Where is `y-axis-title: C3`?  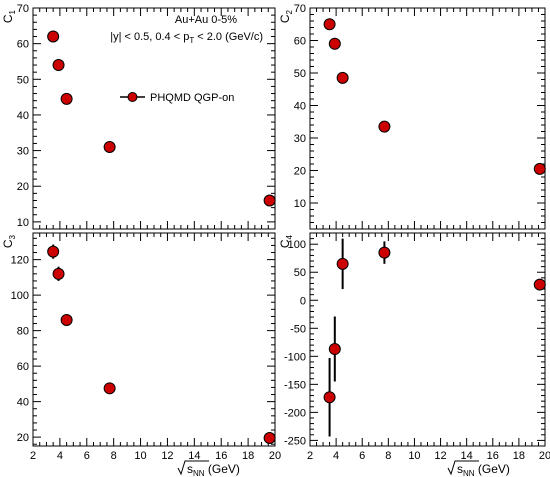 y-axis-title: C3 is located at coordinates (9, 241).